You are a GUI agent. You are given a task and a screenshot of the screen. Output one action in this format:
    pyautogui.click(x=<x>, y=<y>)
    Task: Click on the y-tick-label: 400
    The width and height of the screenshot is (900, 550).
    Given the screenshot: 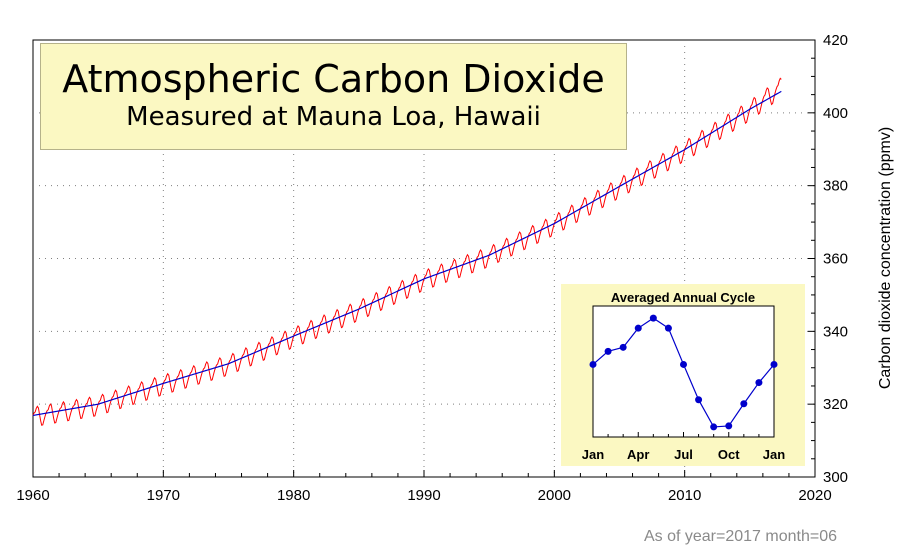 What is the action you would take?
    pyautogui.click(x=835, y=113)
    